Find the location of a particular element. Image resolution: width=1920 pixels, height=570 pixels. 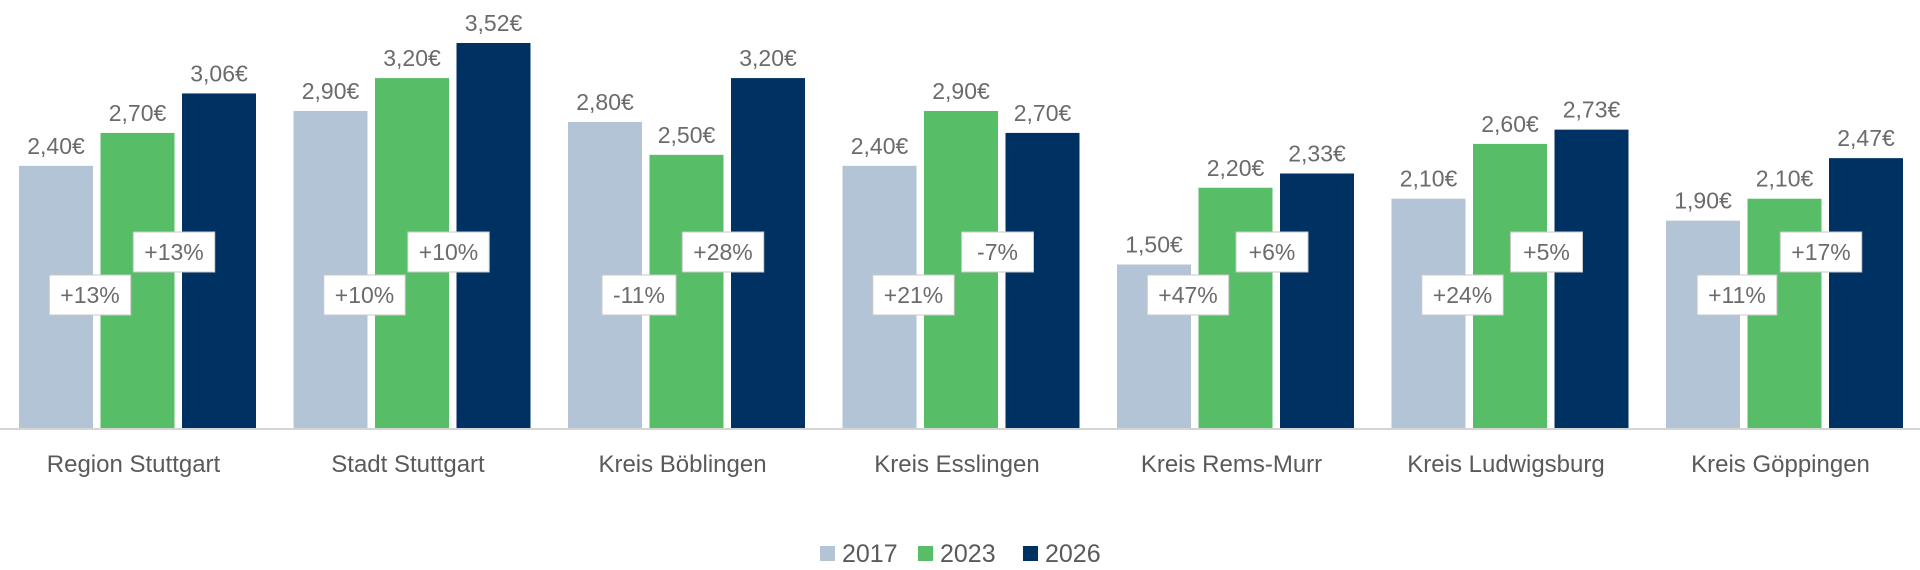

change-label-2023-2026-0: +13% is located at coordinates (173, 252).